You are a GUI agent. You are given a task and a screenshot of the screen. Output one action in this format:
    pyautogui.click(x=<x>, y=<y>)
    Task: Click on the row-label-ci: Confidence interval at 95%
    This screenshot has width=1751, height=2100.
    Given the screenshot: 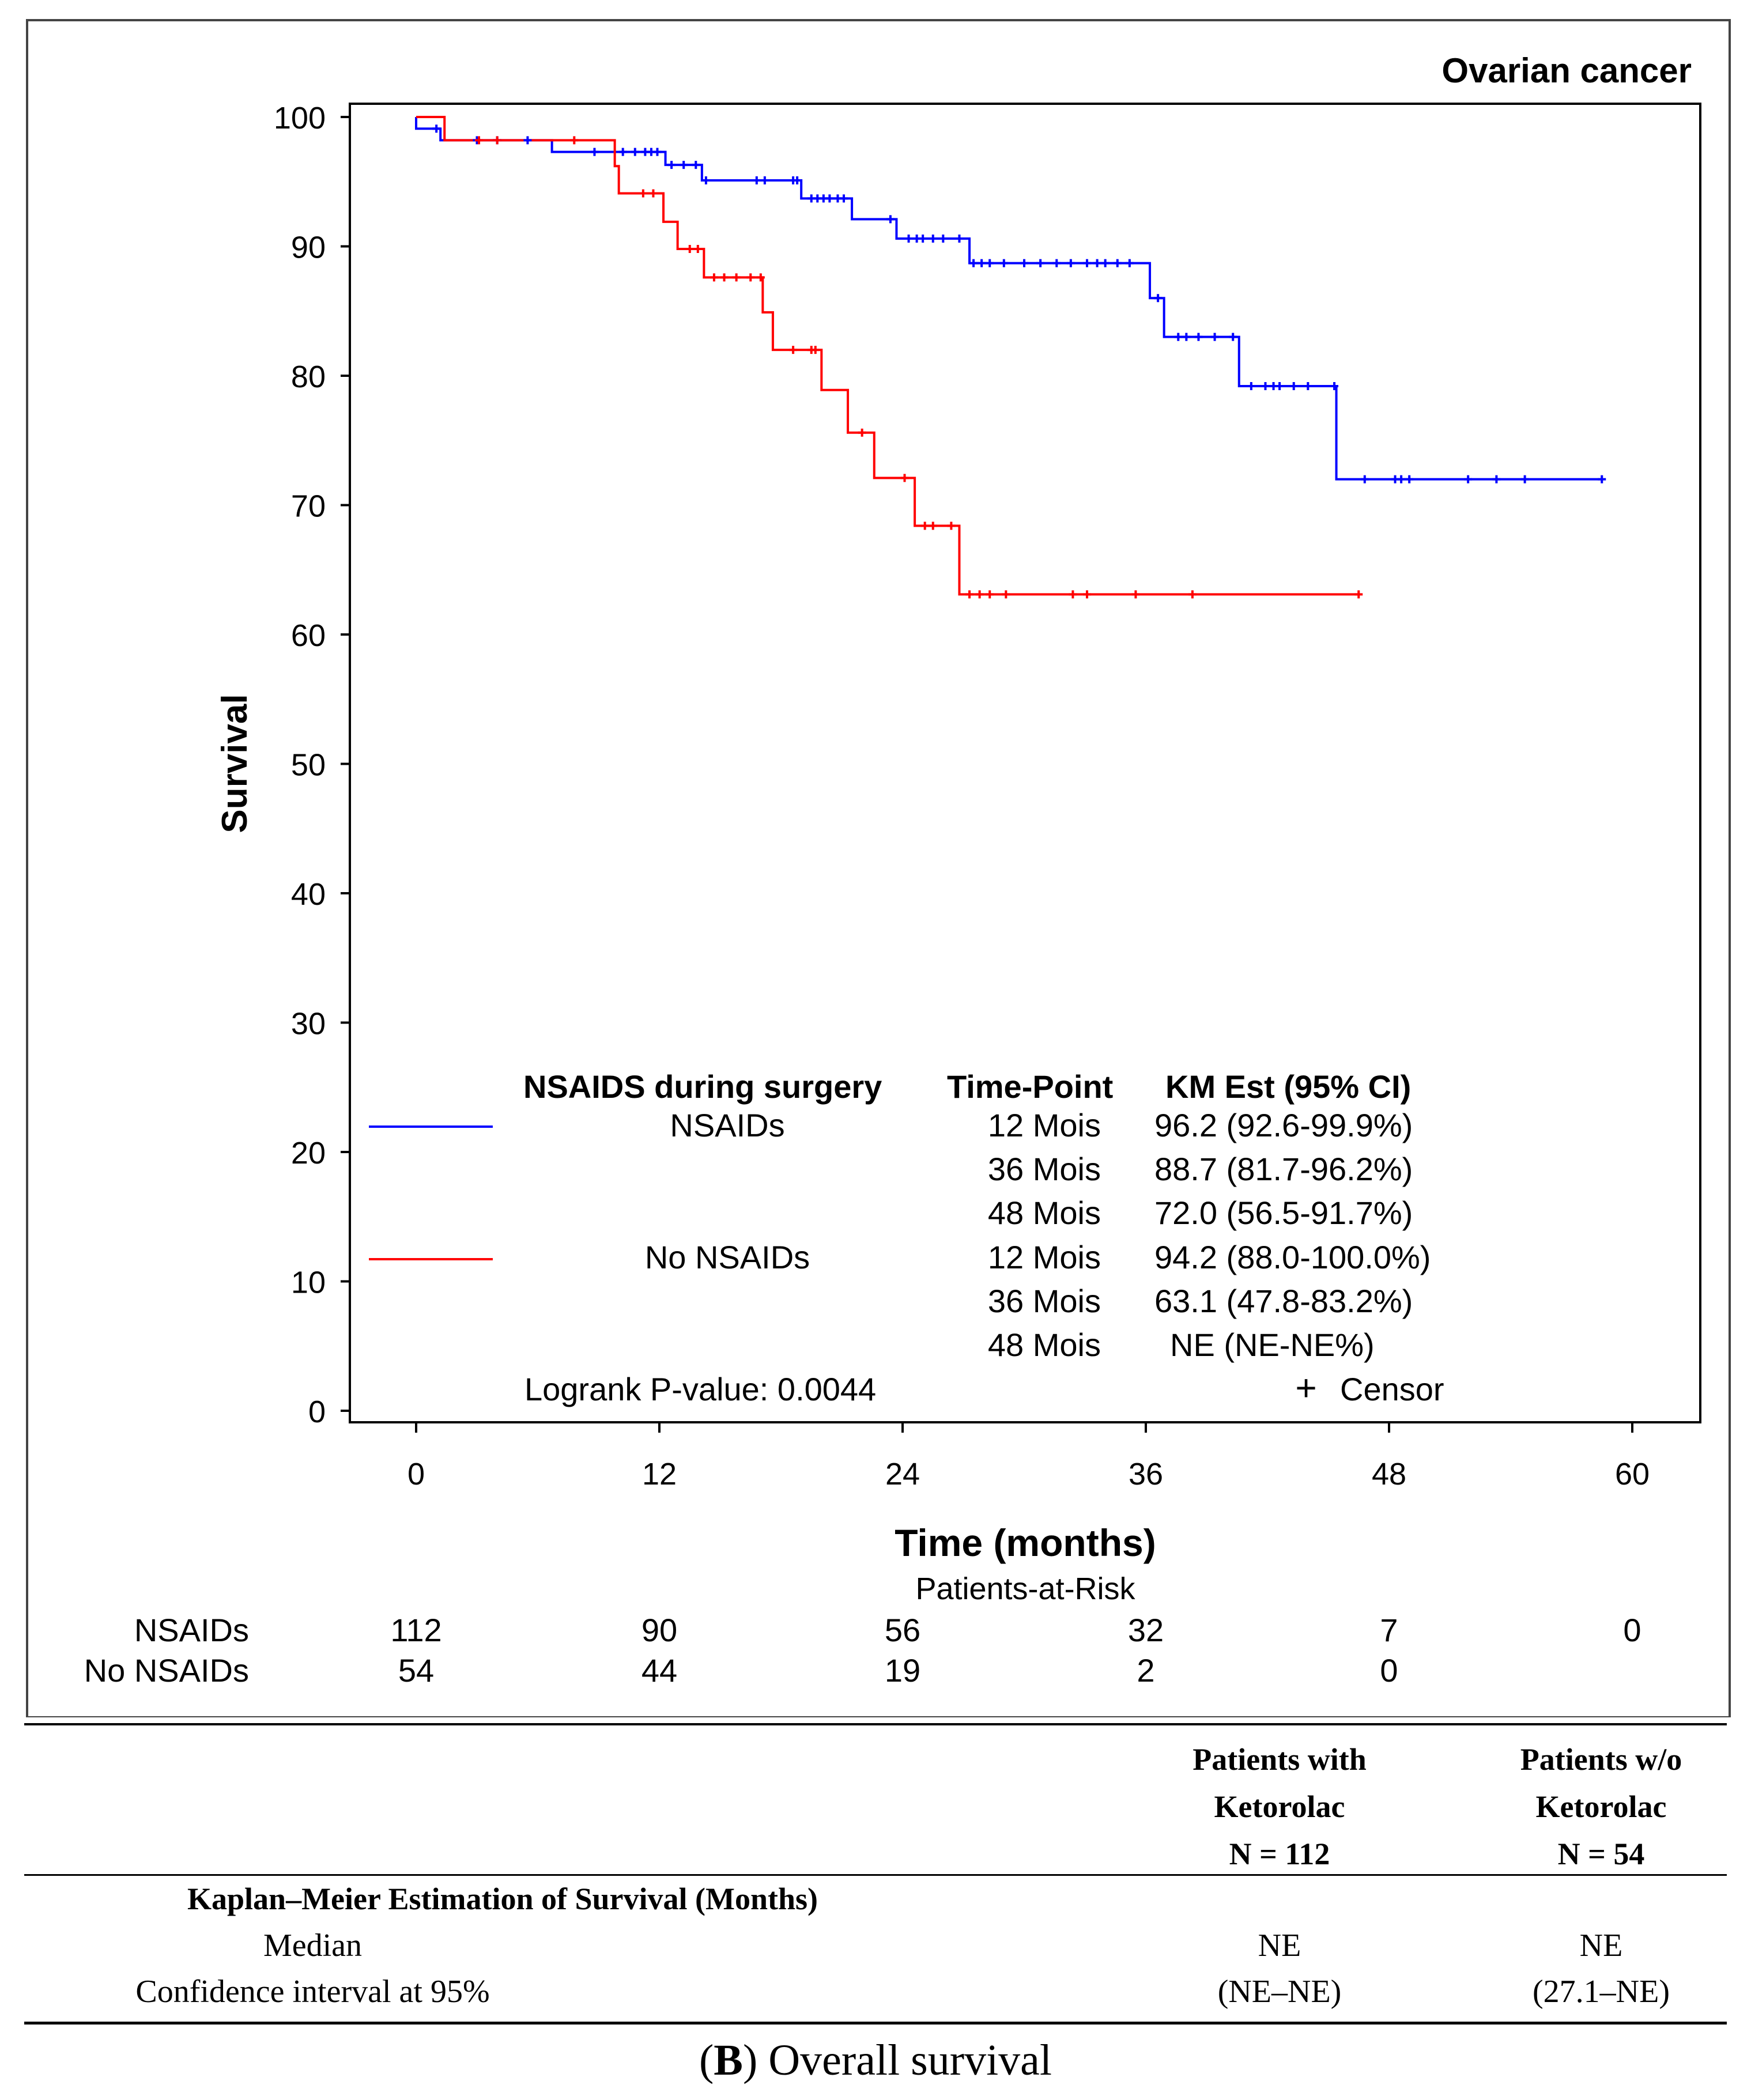 What is the action you would take?
    pyautogui.click(x=312, y=1992)
    